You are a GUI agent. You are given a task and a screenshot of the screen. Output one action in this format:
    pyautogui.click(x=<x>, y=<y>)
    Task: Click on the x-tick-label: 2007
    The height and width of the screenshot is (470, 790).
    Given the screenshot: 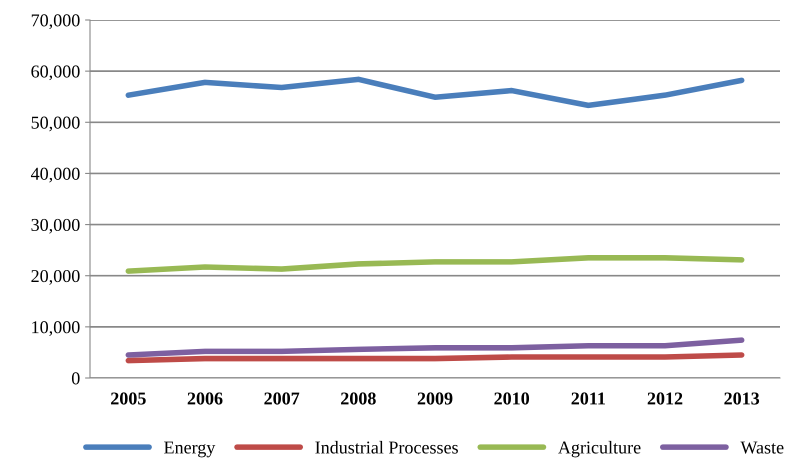 What is the action you would take?
    pyautogui.click(x=282, y=398)
    